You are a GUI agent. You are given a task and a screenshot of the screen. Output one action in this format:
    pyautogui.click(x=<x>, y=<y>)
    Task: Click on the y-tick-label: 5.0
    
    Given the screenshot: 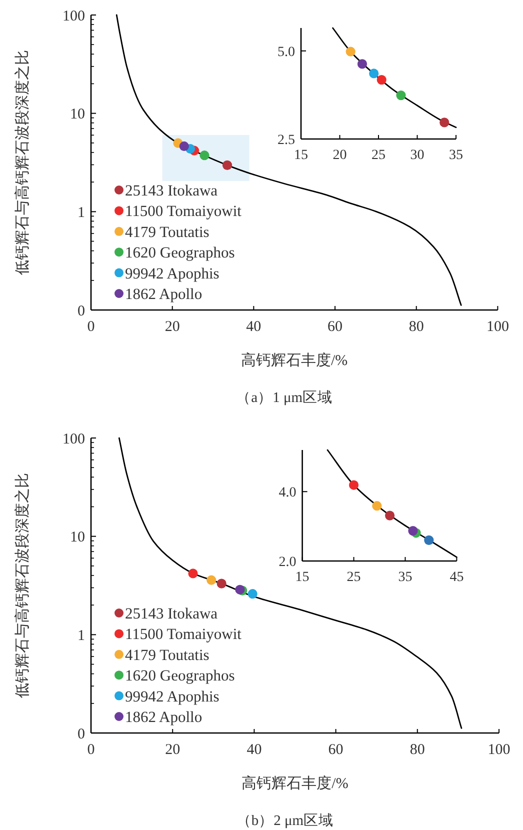 What is the action you would take?
    pyautogui.click(x=286, y=52)
    